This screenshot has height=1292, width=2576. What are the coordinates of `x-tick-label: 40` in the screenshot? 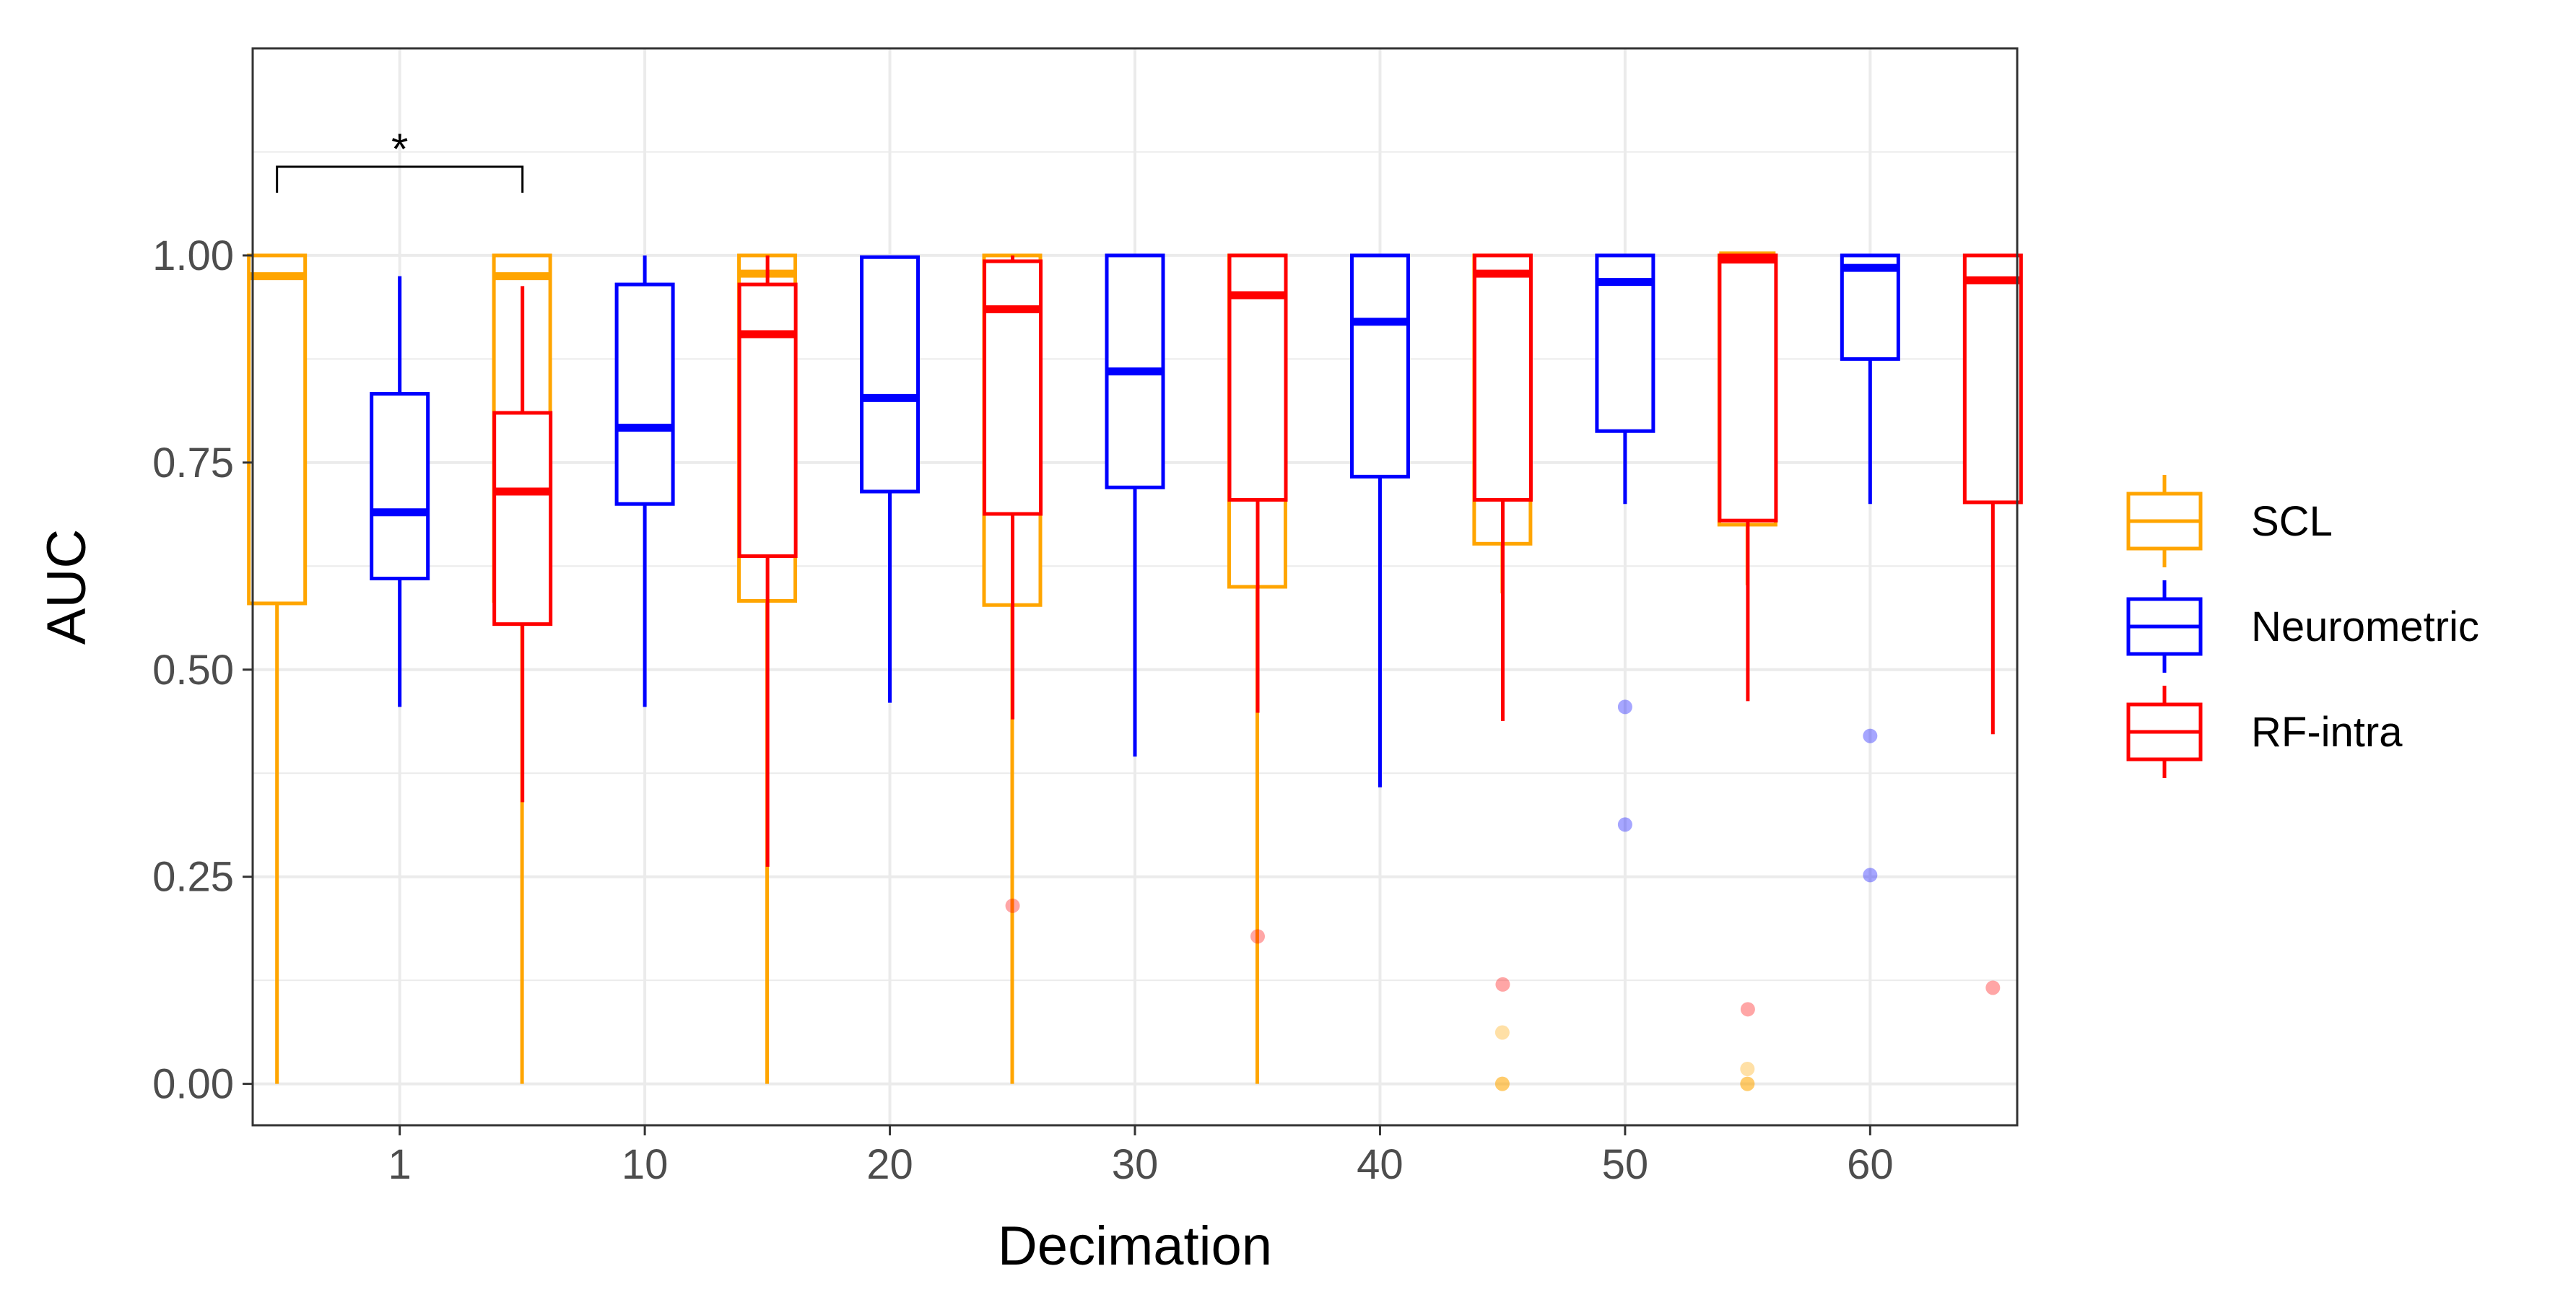 It's located at (1380, 1164).